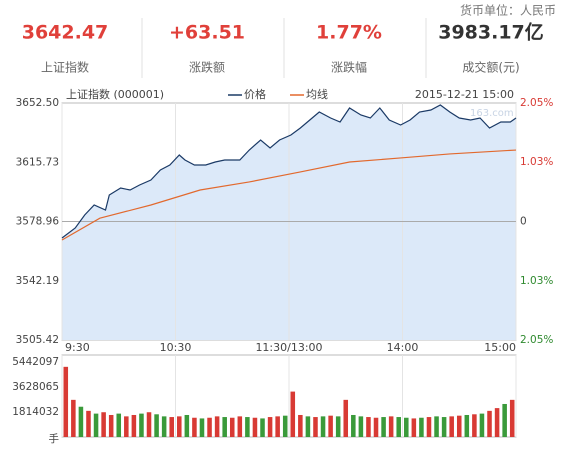 This screenshot has height=453, width=568. I want to click on x-tick-label: 10:30, so click(176, 347).